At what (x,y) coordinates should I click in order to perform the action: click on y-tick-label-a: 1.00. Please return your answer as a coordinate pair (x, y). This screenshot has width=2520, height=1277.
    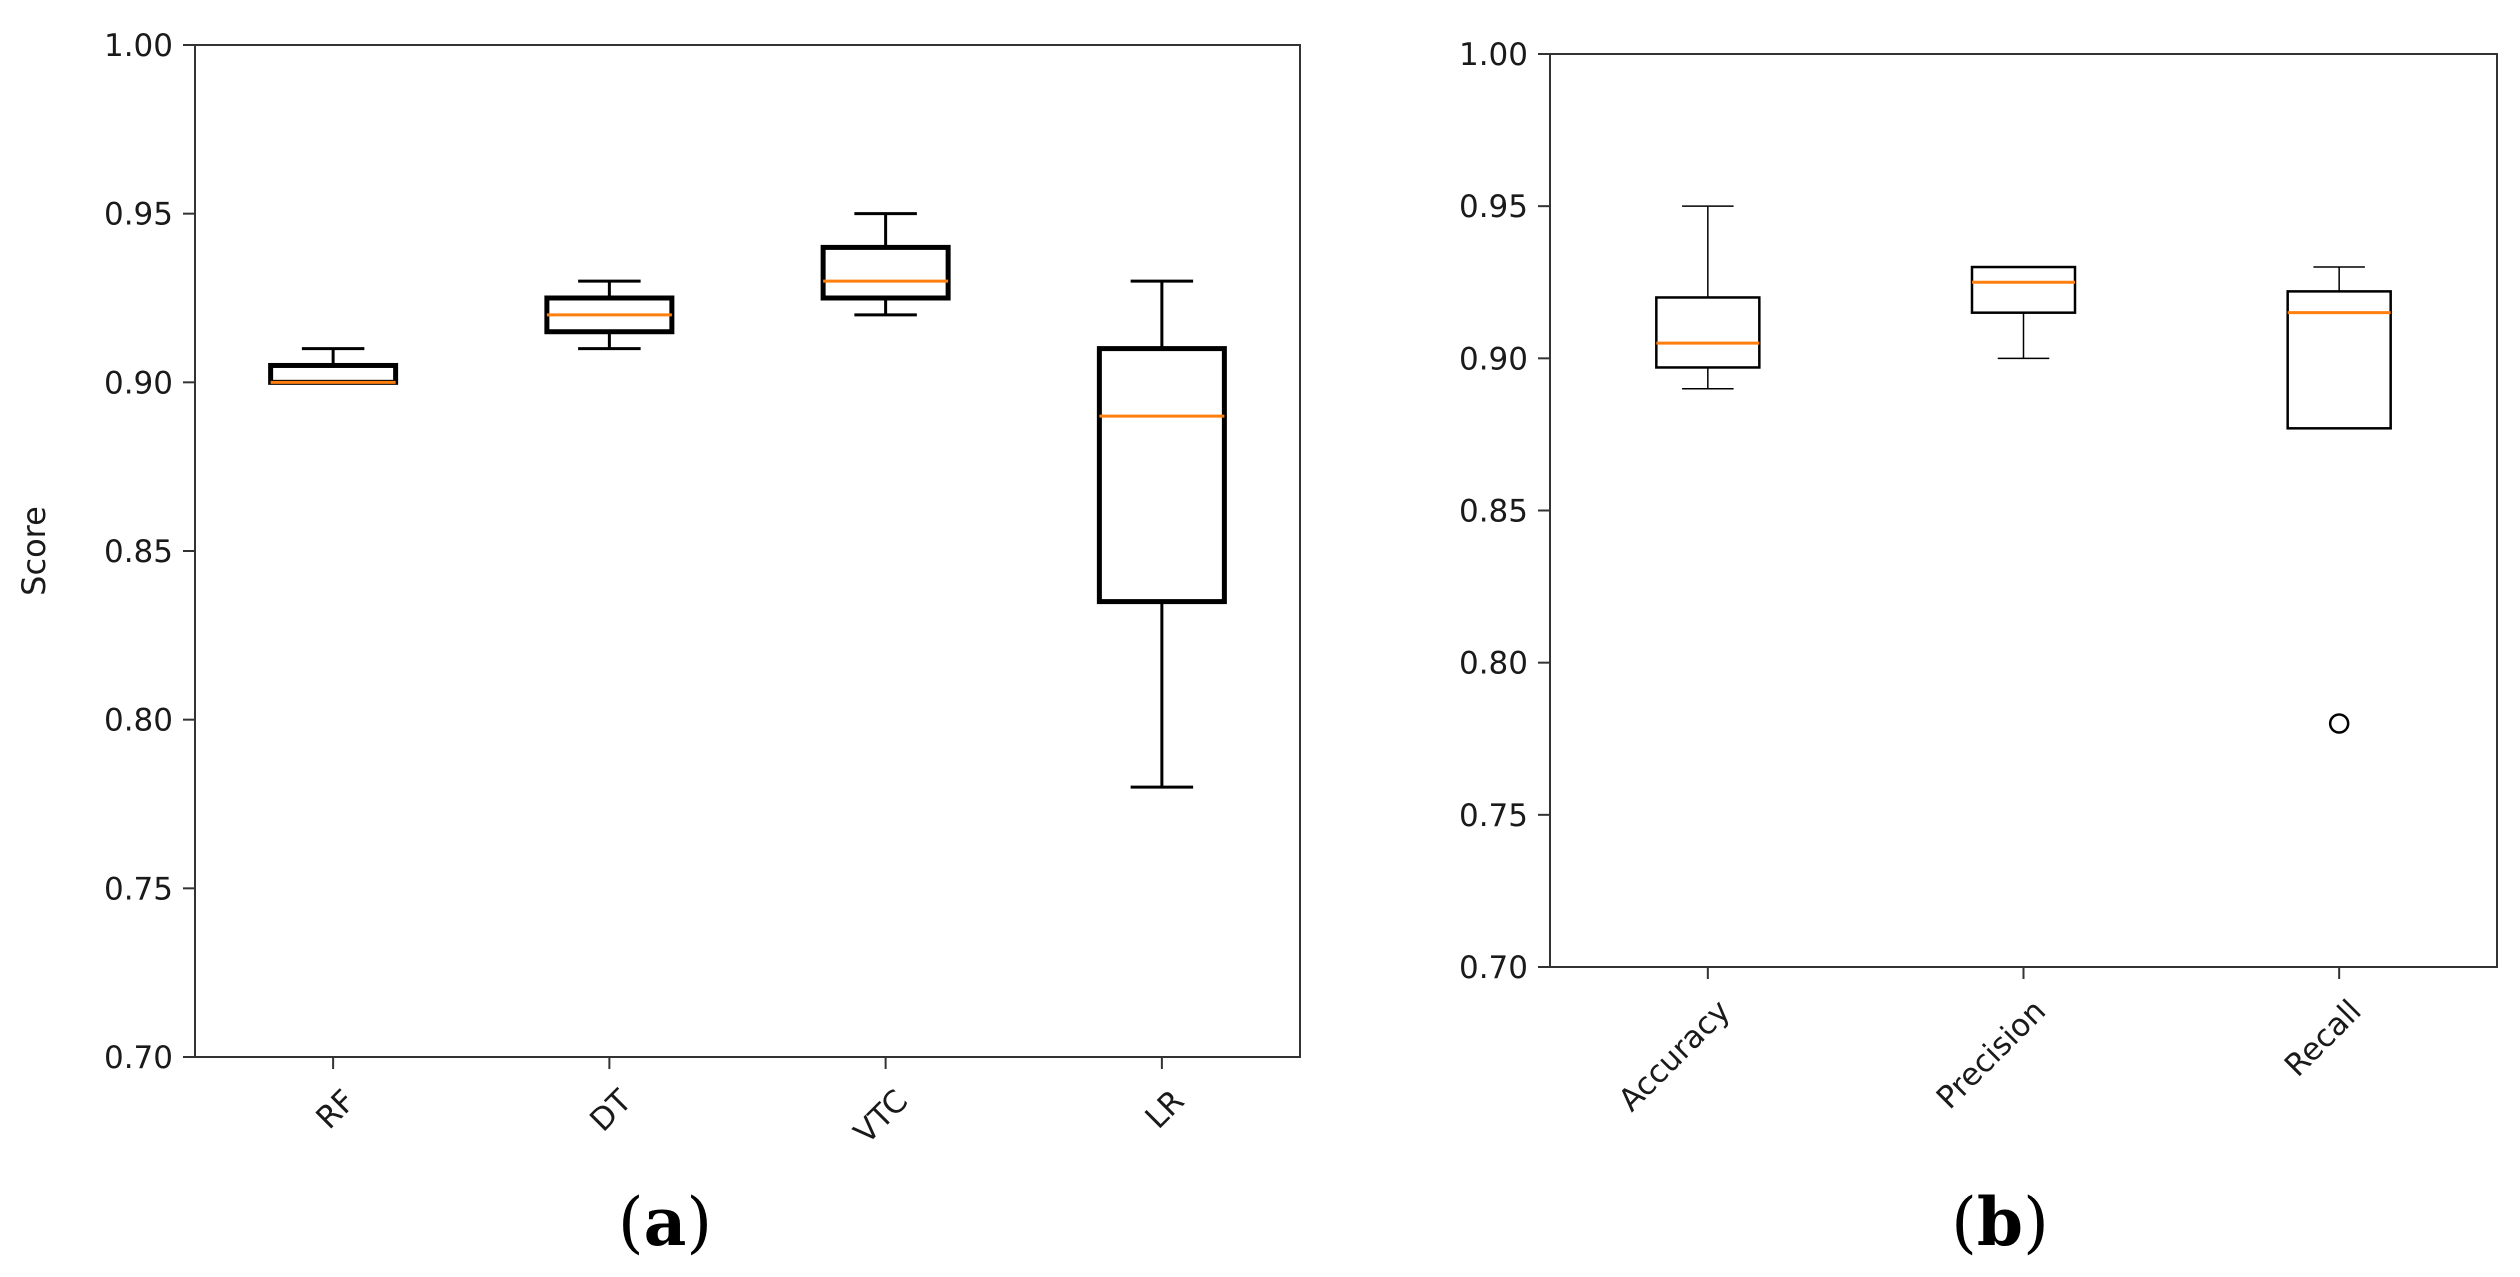
    Looking at the image, I should click on (138, 46).